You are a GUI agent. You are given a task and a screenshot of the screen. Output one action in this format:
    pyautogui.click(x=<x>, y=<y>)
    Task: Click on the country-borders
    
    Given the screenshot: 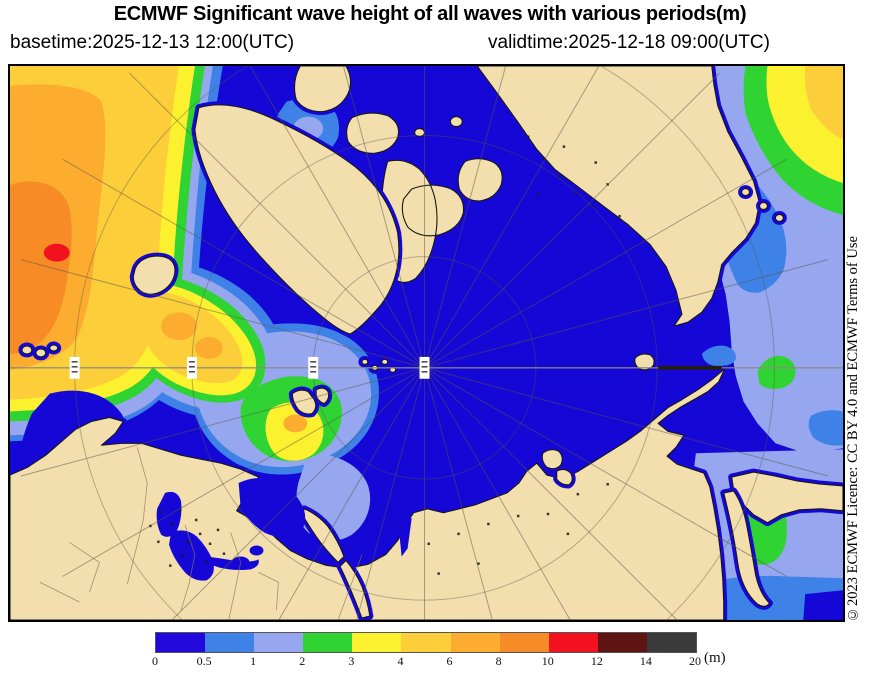 What is the action you would take?
    pyautogui.click(x=201, y=533)
    